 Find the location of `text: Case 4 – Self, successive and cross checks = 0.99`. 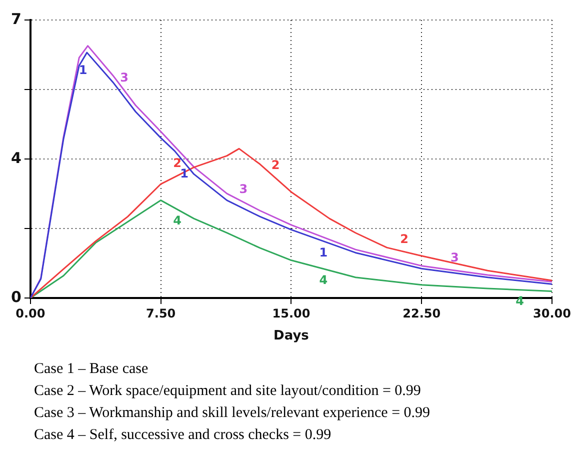

text: Case 4 – Self, successive and cross checks = 0.99 is located at coordinates (183, 435).